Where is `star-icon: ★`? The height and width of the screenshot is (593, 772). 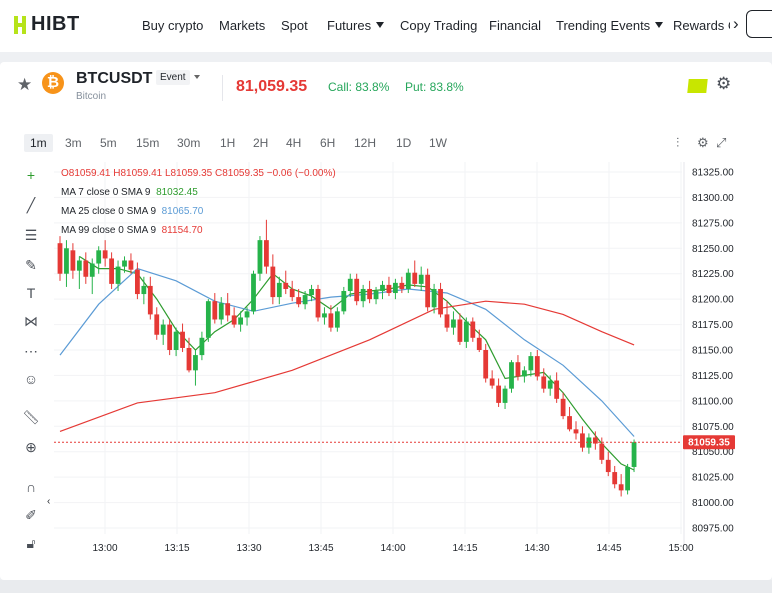 star-icon: ★ is located at coordinates (25, 84).